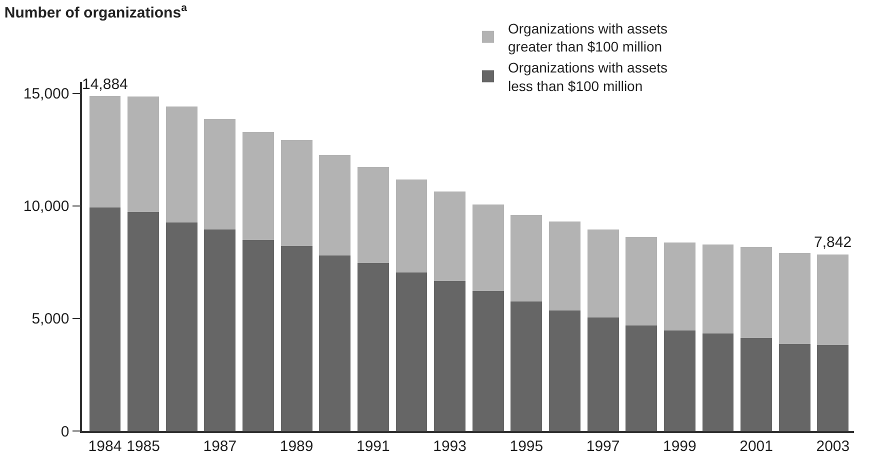 The width and height of the screenshot is (876, 459). I want to click on y-tick-label: 5,000, so click(51, 319).